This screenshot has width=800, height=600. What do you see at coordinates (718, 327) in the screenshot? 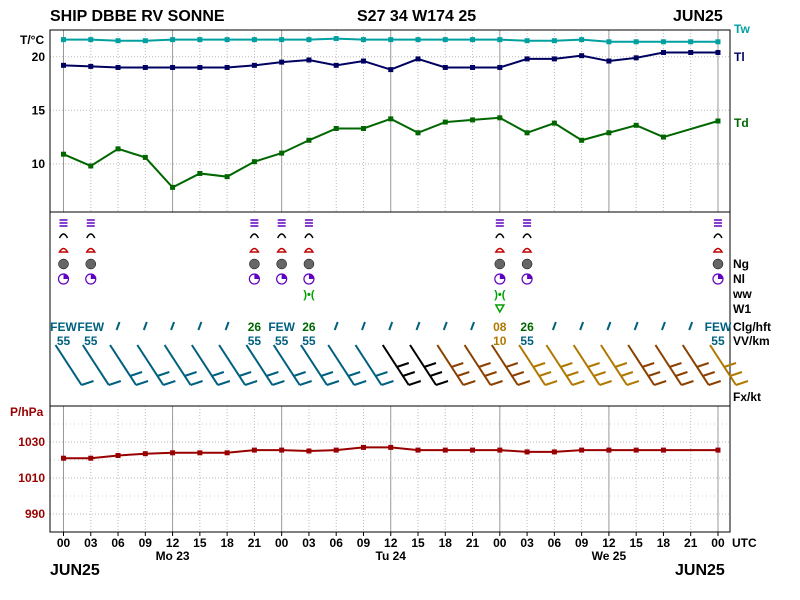
I see `cloud-ceiling-label: FEW` at bounding box center [718, 327].